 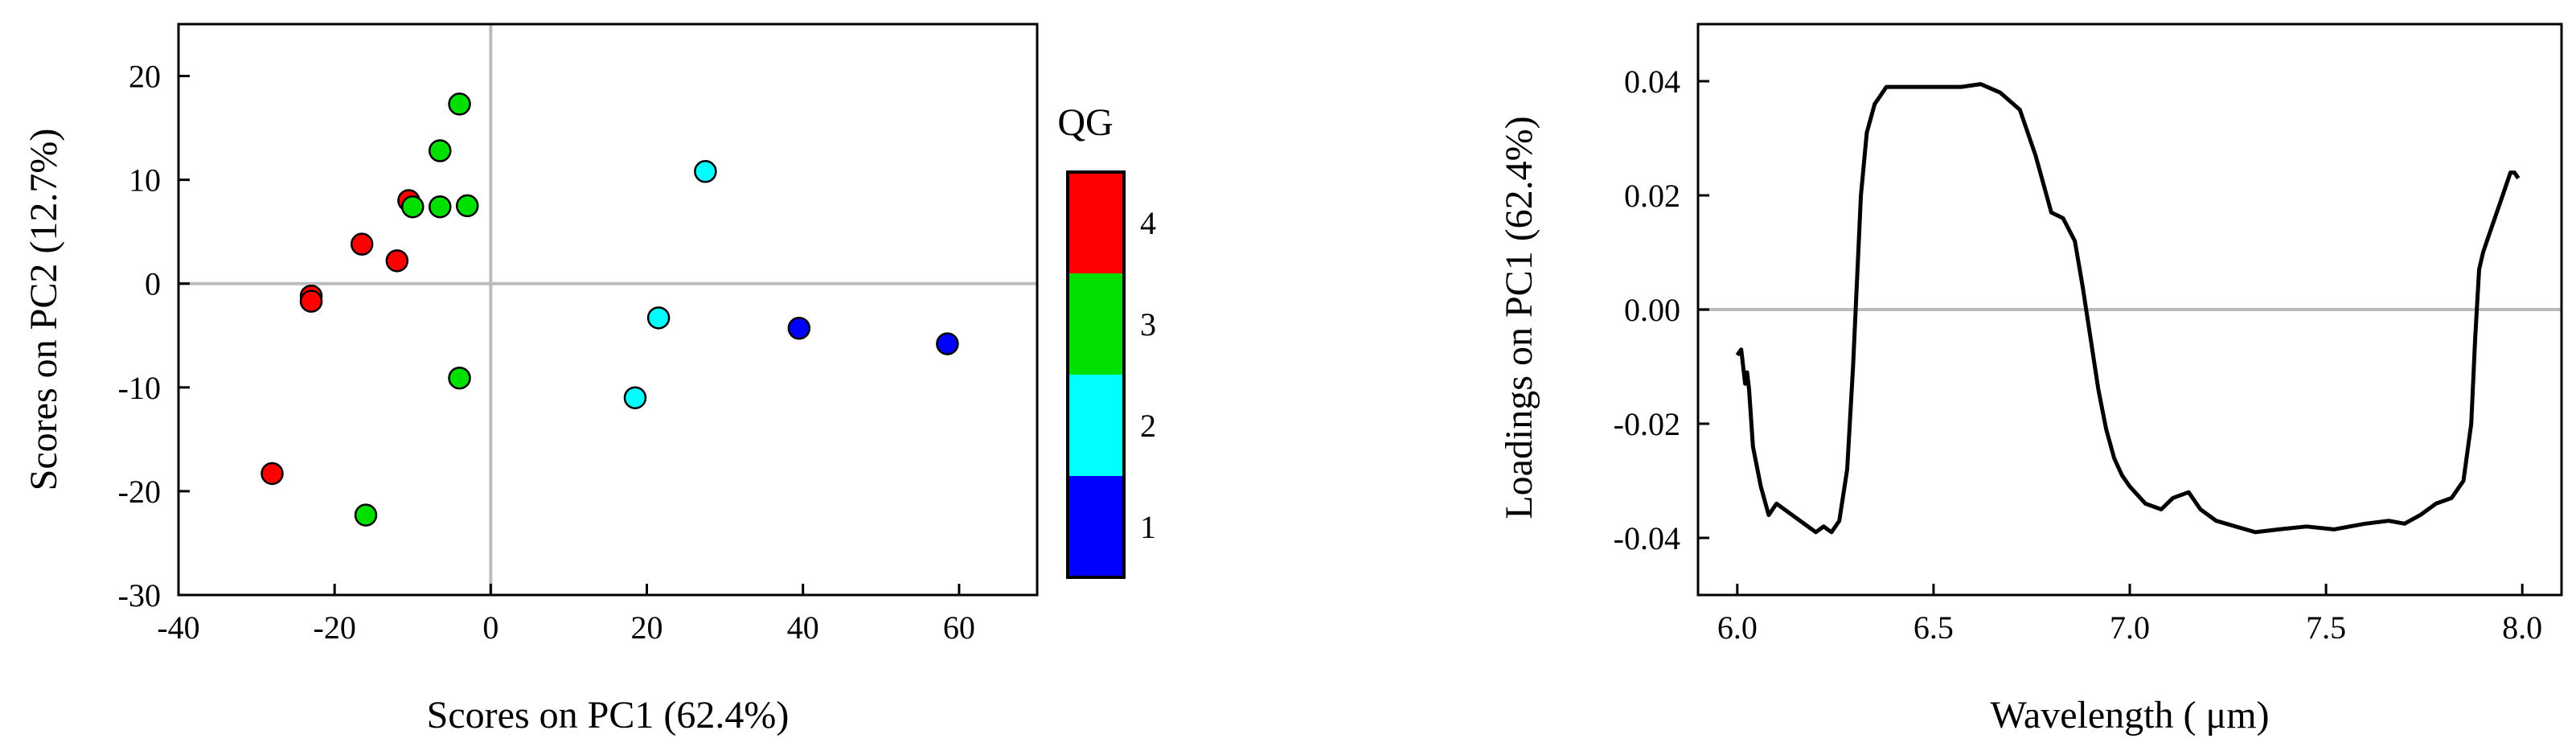 What do you see at coordinates (335, 627) in the screenshot?
I see `x-tick-label: -20` at bounding box center [335, 627].